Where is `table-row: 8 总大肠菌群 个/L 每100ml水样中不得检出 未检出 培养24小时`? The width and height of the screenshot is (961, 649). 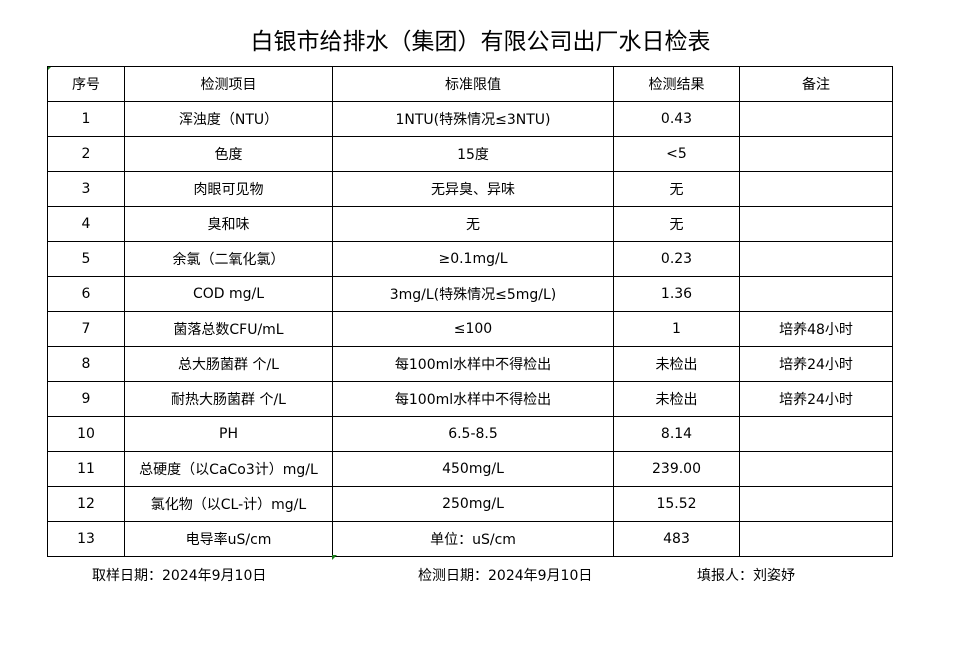 table-row: 8 总大肠菌群 个/L 每100ml水样中不得检出 未检出 培养24小时 is located at coordinates (470, 364).